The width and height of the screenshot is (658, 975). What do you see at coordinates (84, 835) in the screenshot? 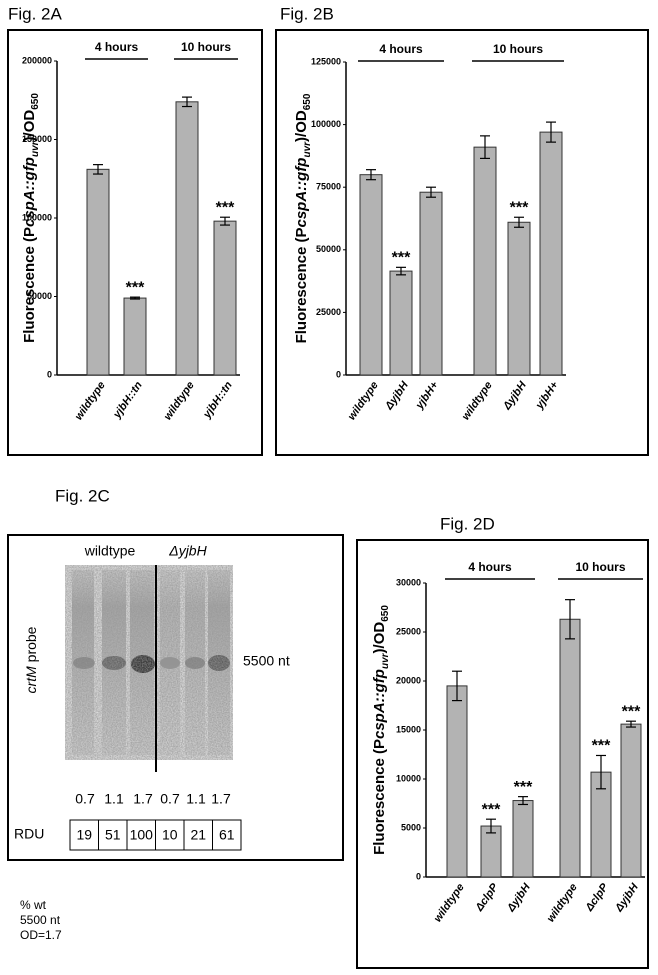
I see `rdu-value: 19` at bounding box center [84, 835].